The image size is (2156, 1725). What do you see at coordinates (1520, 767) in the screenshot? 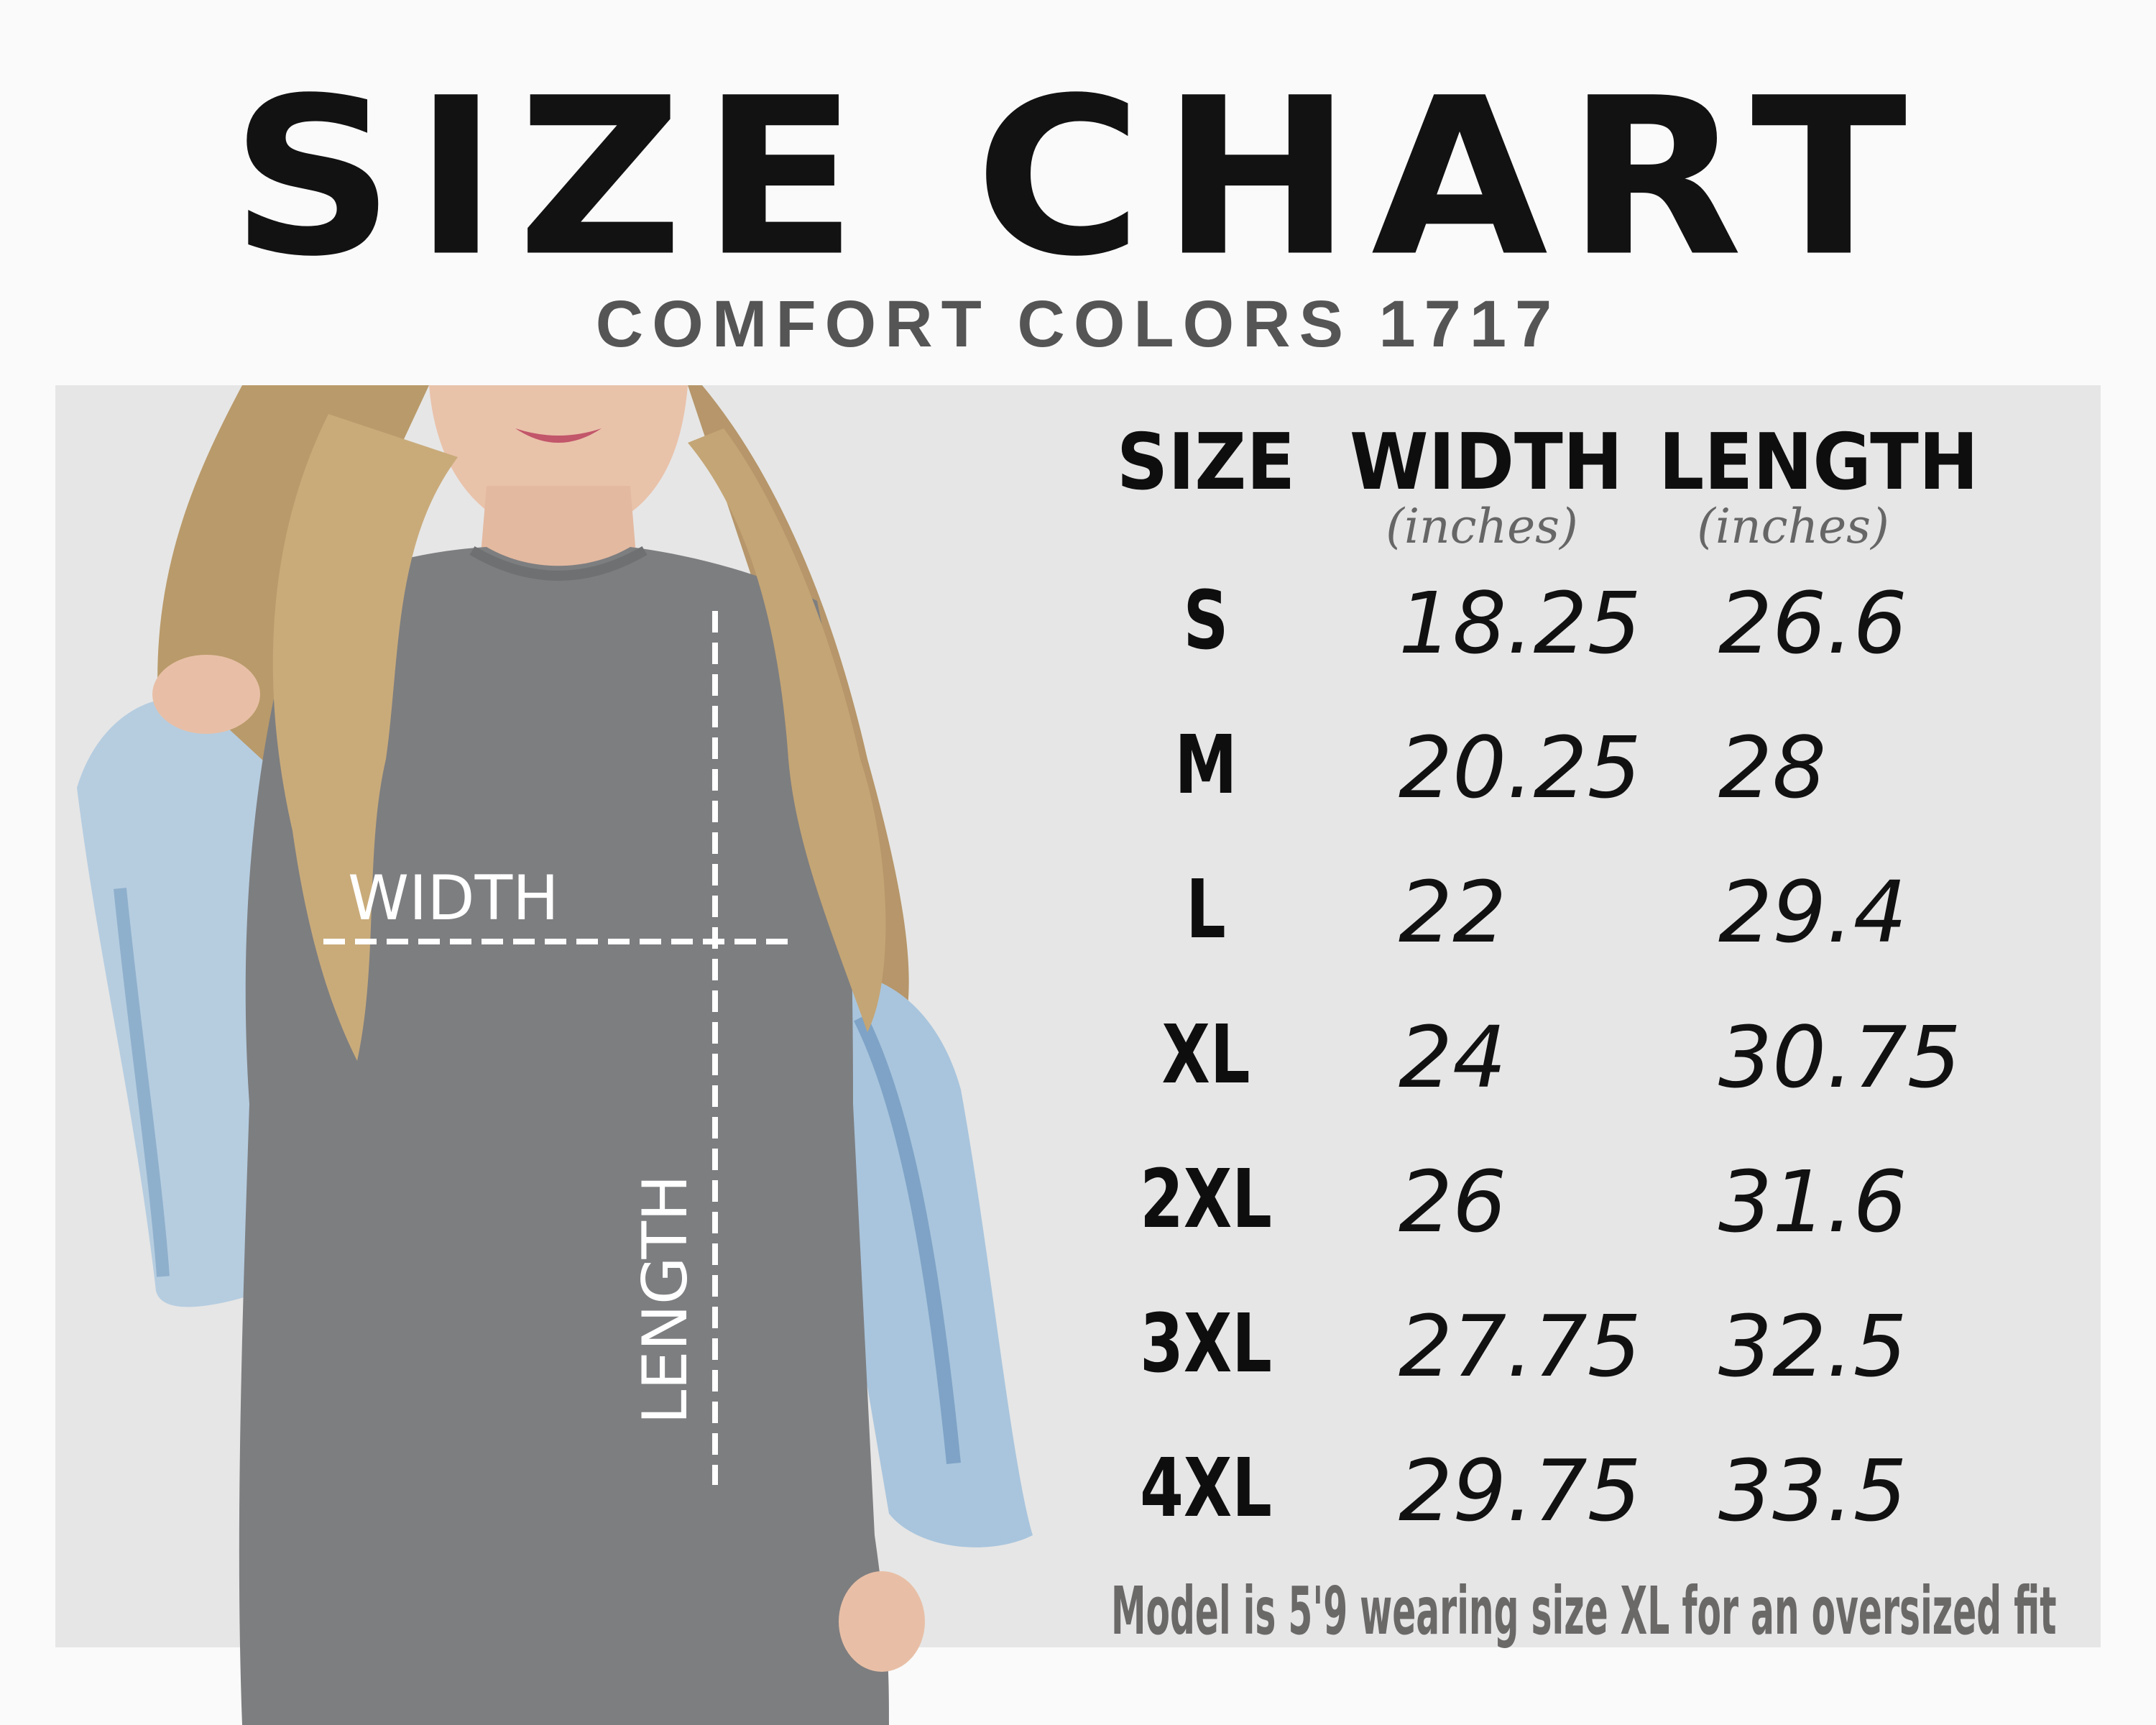
I see `width-cell: 20.25` at bounding box center [1520, 767].